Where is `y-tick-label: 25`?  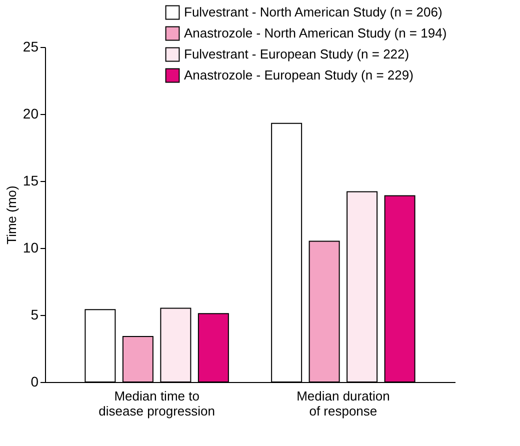 y-tick-label: 25 is located at coordinates (30, 46).